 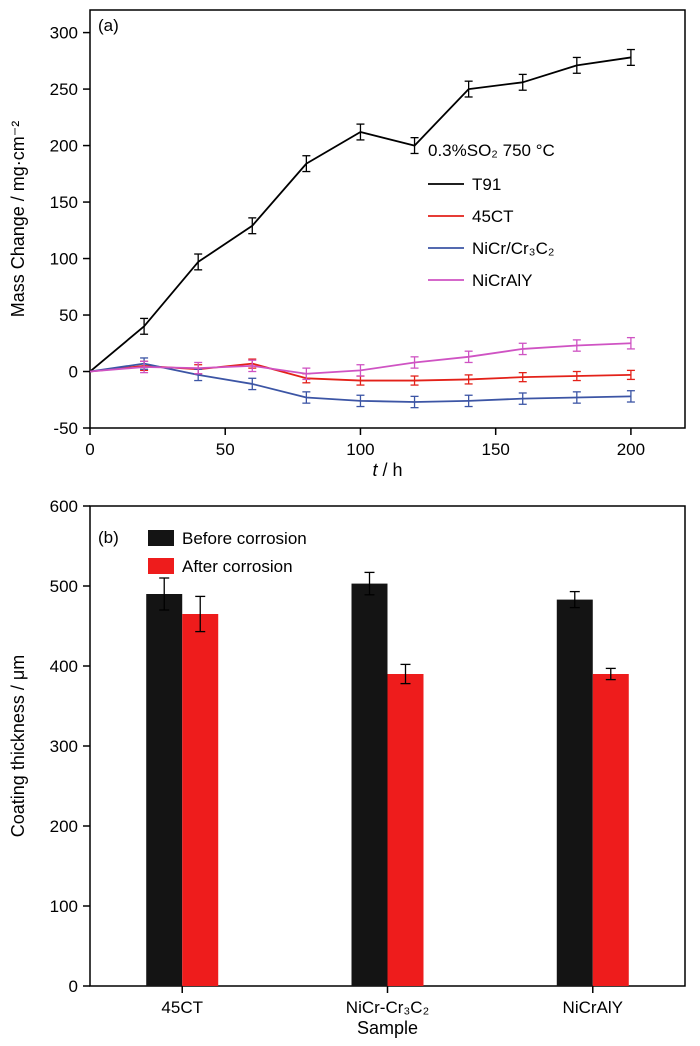 I want to click on y-tick-label: 500, so click(x=64, y=586).